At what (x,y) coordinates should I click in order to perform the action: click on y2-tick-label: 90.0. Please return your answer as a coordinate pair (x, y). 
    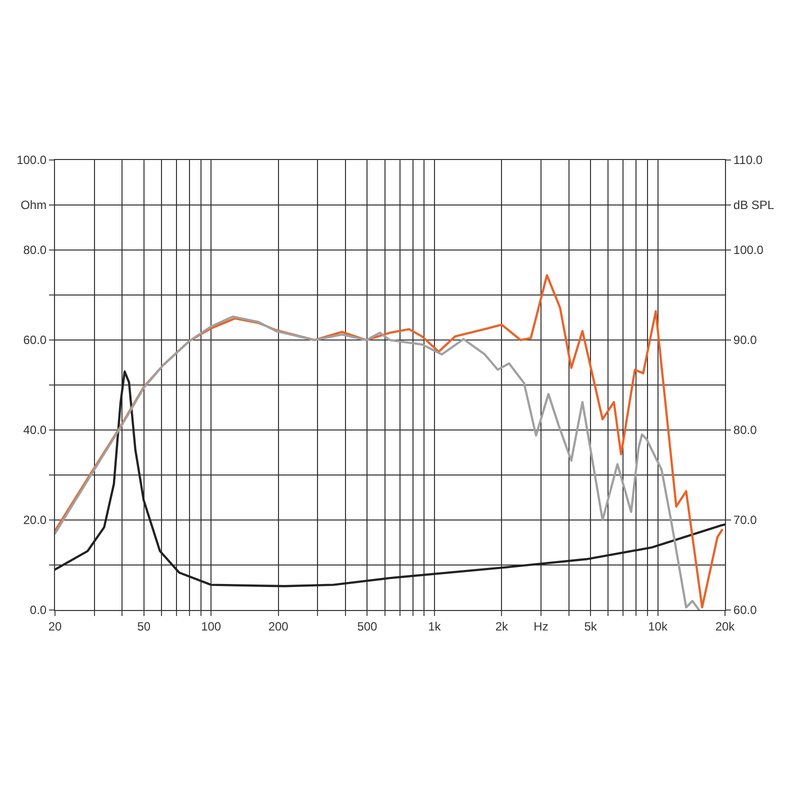
    Looking at the image, I should click on (745, 340).